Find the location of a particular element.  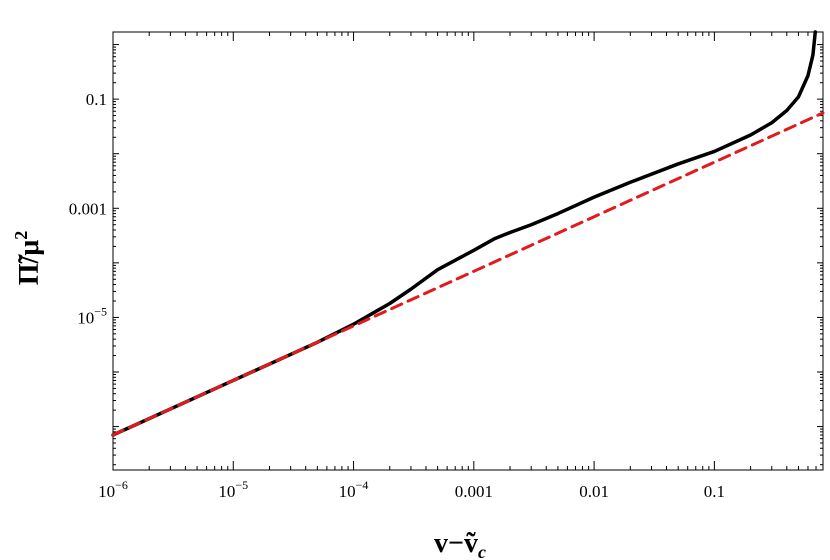

x-tick-label: 10⁻⁶ is located at coordinates (113, 489).